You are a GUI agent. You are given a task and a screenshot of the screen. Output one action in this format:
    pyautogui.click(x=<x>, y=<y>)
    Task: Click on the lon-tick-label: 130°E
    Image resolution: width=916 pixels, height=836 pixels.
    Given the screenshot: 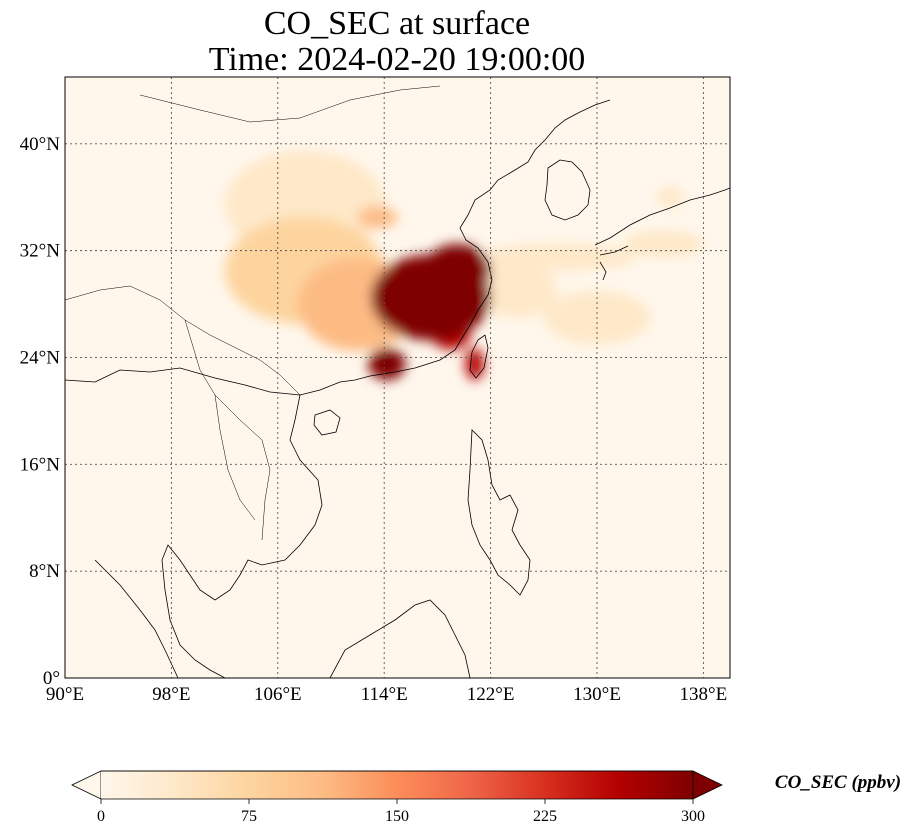 What is the action you would take?
    pyautogui.click(x=597, y=694)
    